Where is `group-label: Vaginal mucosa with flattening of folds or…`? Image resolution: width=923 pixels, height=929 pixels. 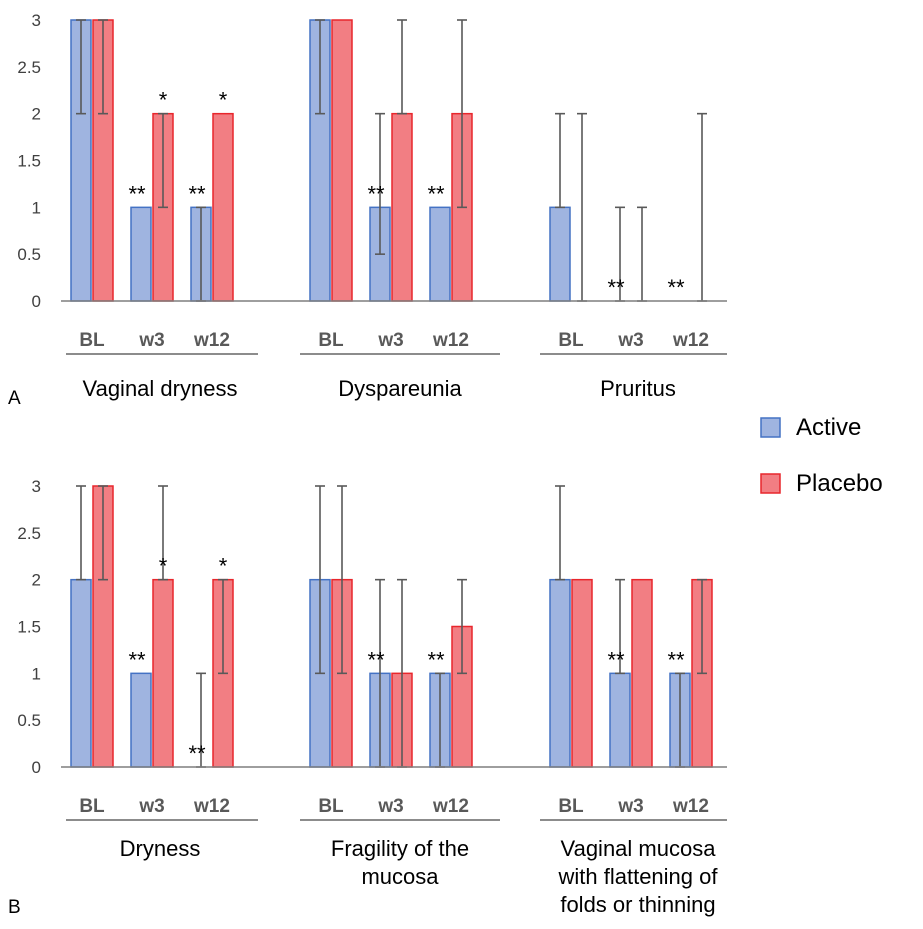 group-label: Vaginal mucosa with flattening of folds or… is located at coordinates (638, 876).